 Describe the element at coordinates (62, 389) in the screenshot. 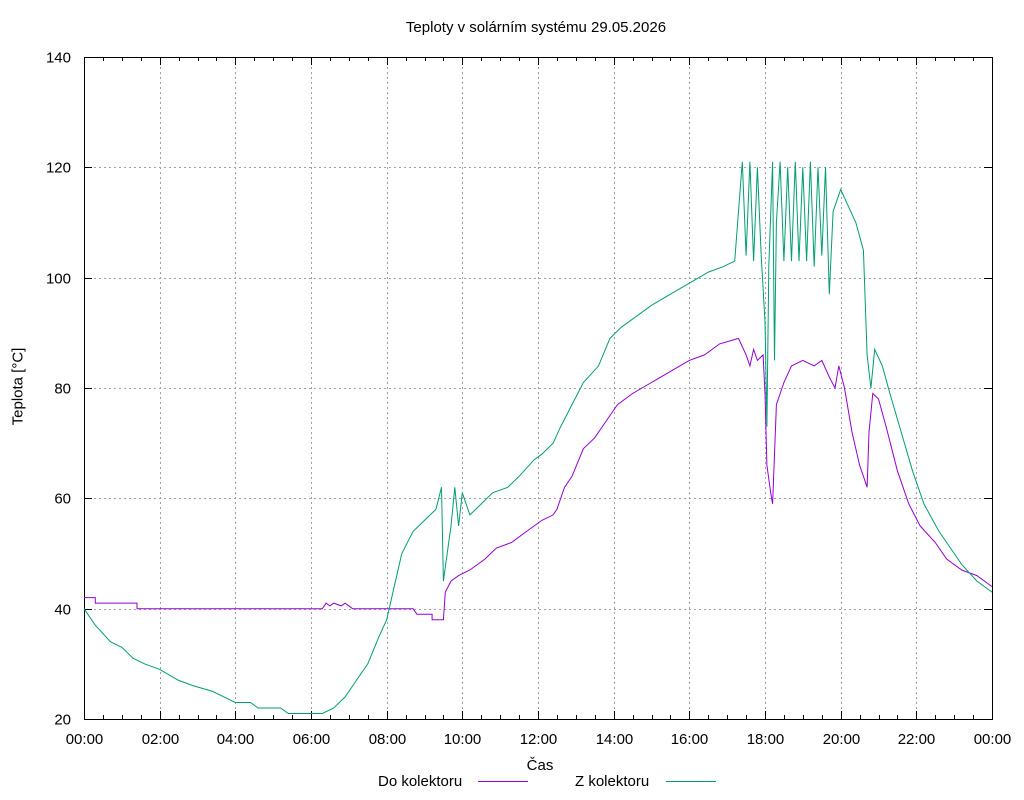

I see `y-tick-label: 80` at that location.